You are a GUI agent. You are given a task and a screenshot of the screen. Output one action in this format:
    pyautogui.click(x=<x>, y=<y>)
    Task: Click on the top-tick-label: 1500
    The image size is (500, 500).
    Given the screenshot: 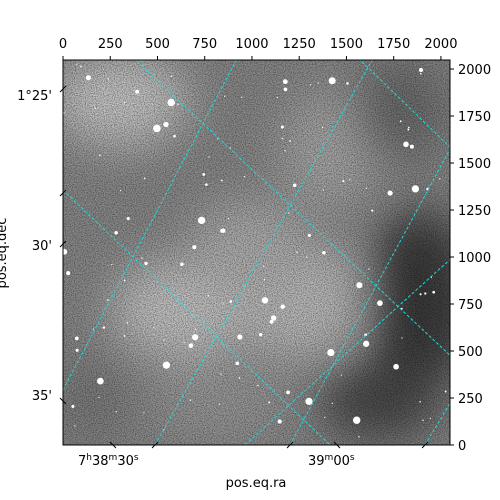 What is the action you would take?
    pyautogui.click(x=346, y=44)
    